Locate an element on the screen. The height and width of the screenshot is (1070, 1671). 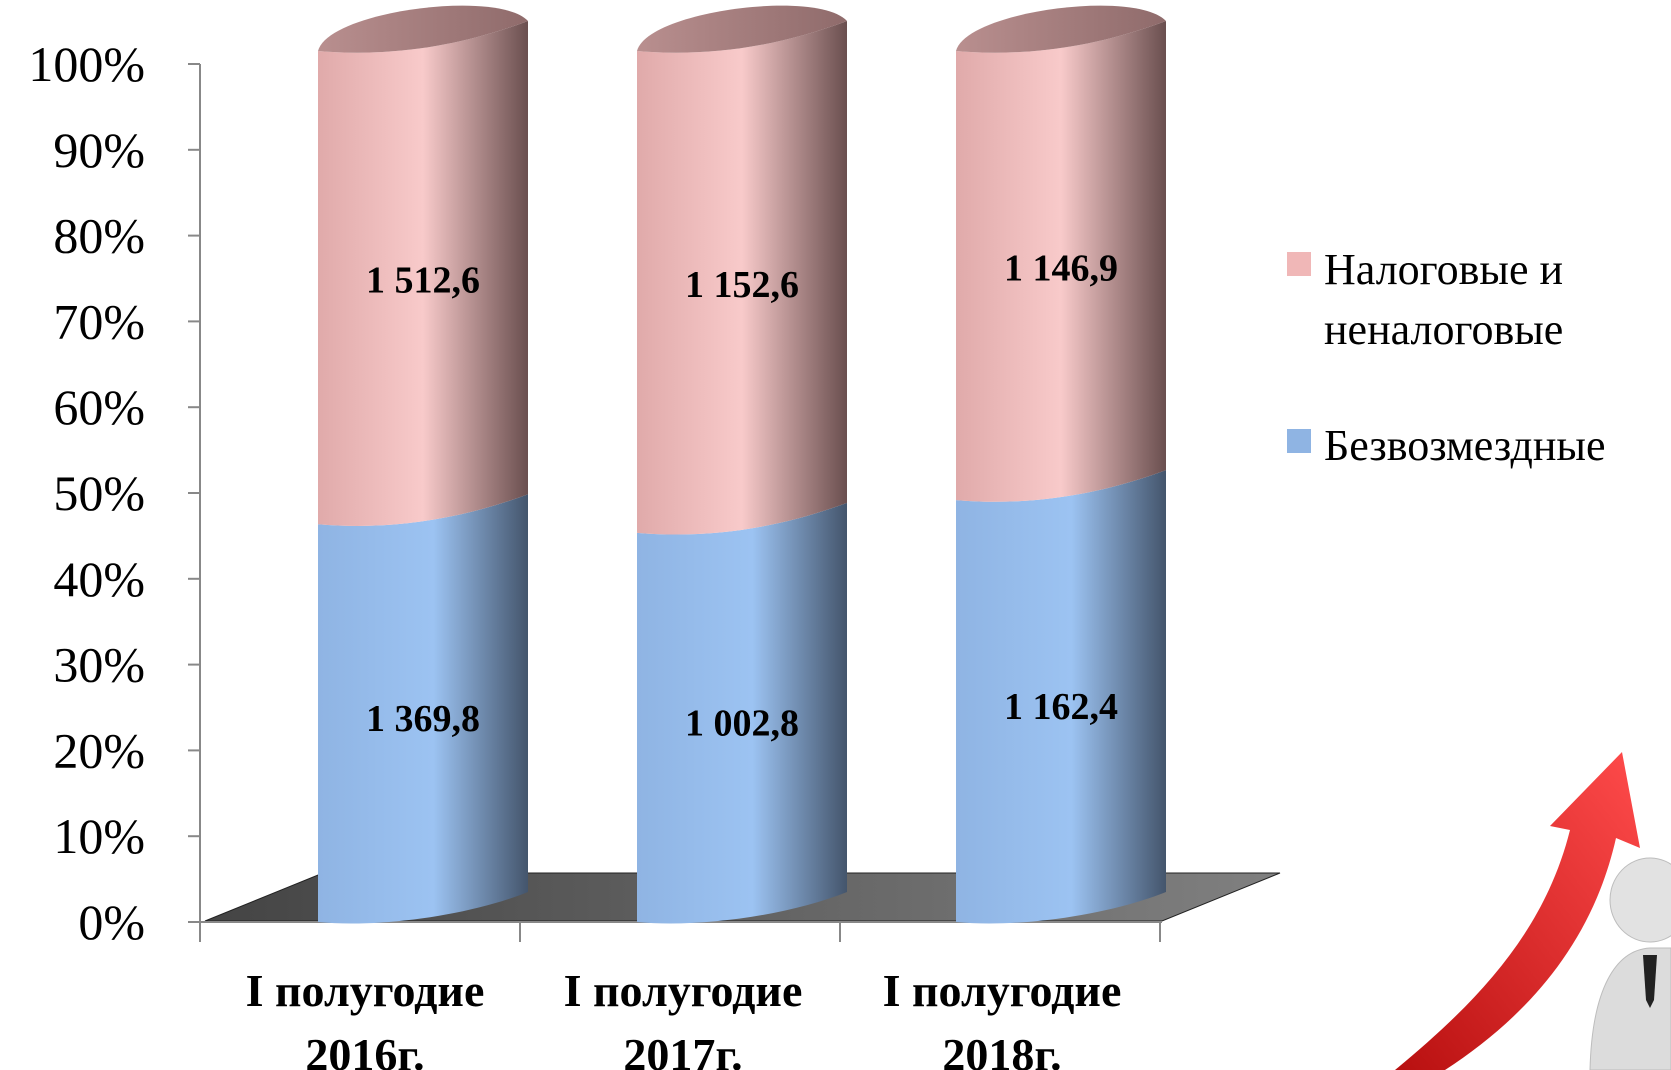
y-tick-label: 20% is located at coordinates (99, 750).